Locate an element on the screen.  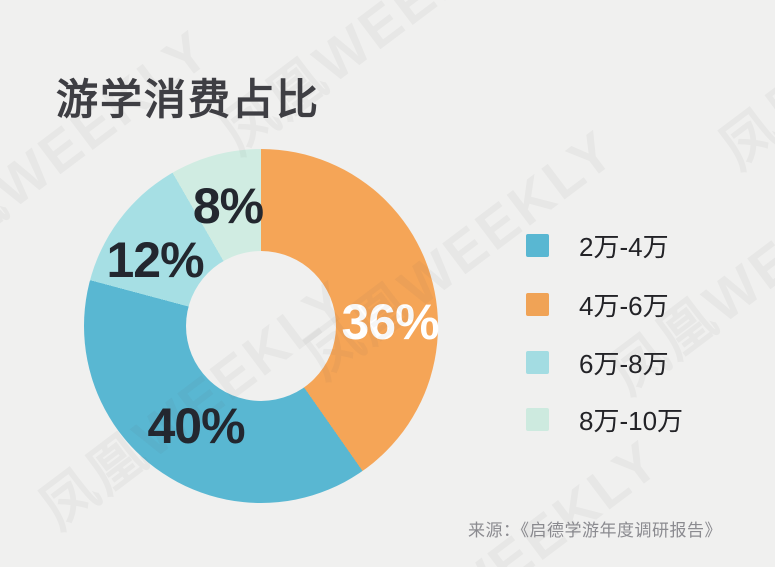
slice-label-8-10: 8% is located at coordinates (228, 206).